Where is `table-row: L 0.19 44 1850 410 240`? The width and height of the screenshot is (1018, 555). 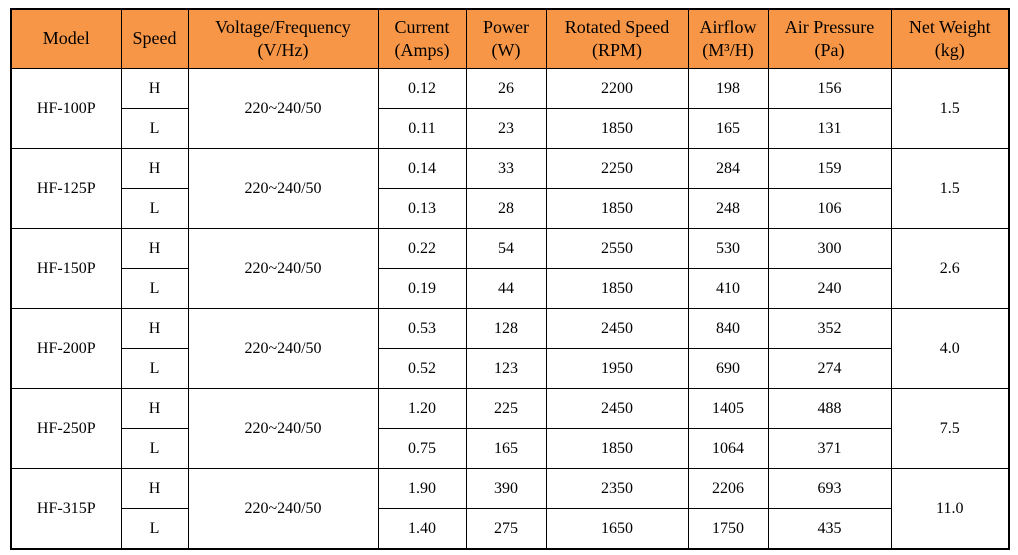
table-row: L 0.19 44 1850 410 240 is located at coordinates (510, 288).